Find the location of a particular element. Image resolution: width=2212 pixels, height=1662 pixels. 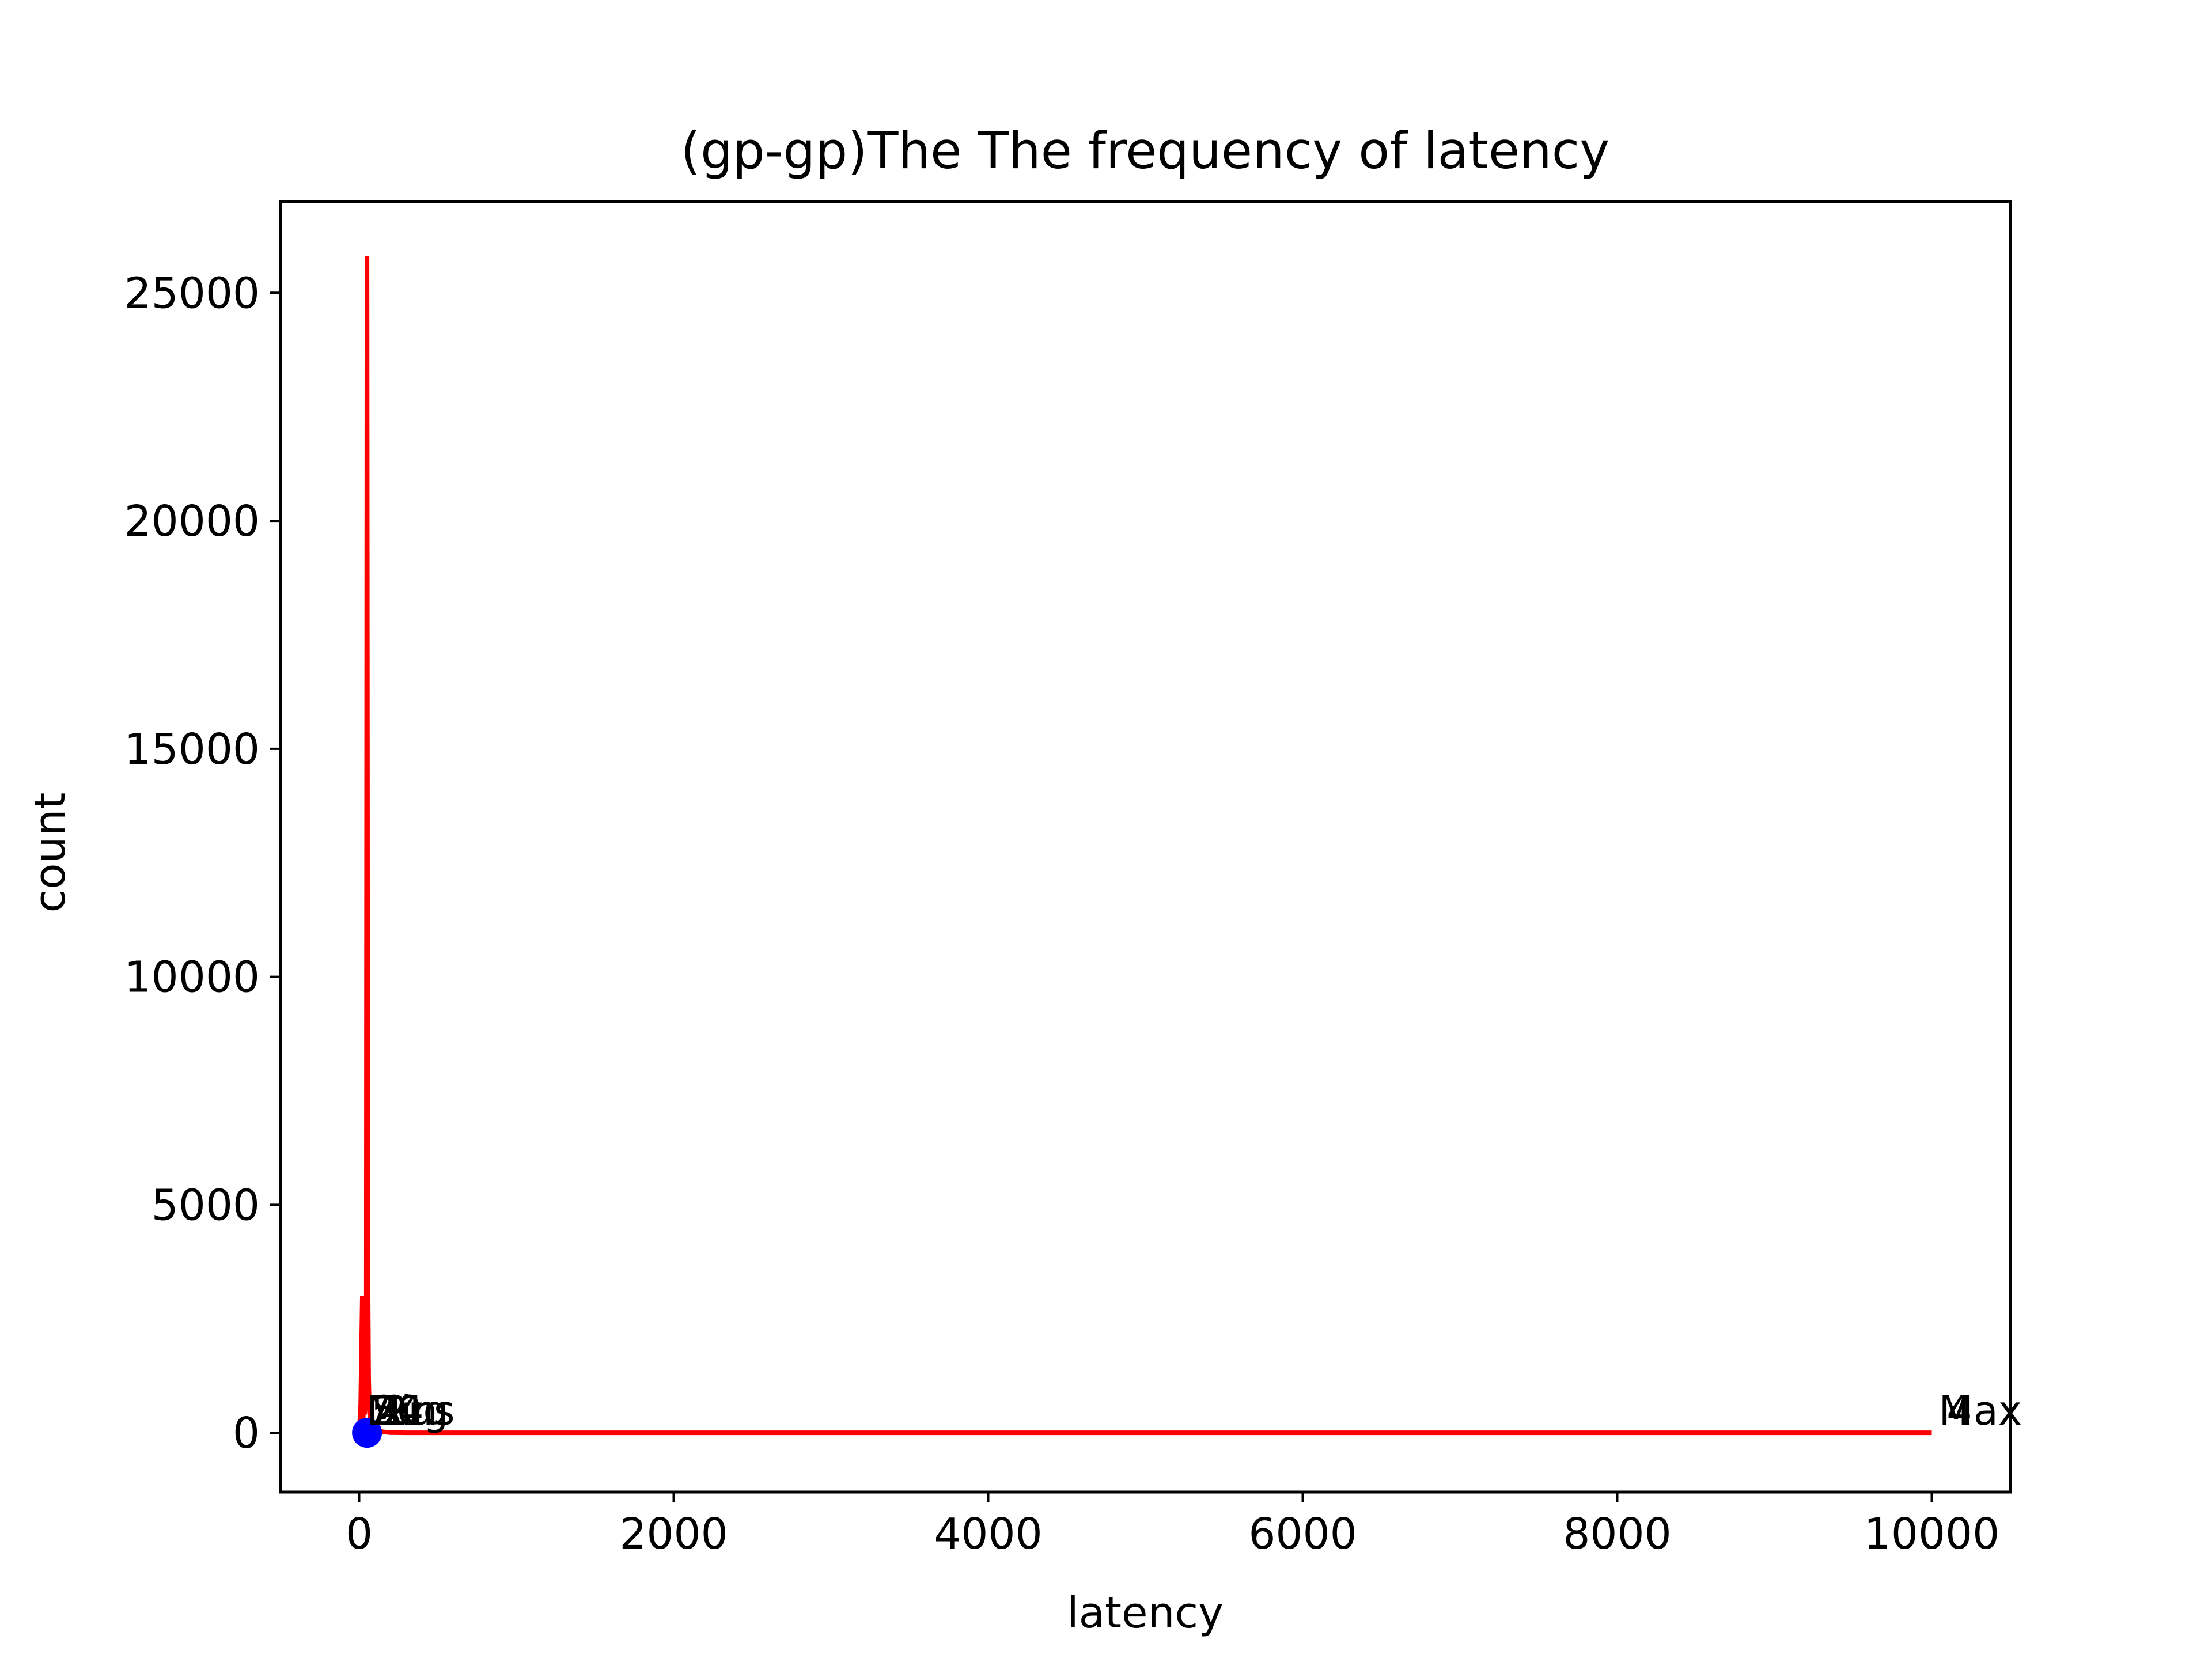

y-tick-label-3: 15000 is located at coordinates (192, 750).